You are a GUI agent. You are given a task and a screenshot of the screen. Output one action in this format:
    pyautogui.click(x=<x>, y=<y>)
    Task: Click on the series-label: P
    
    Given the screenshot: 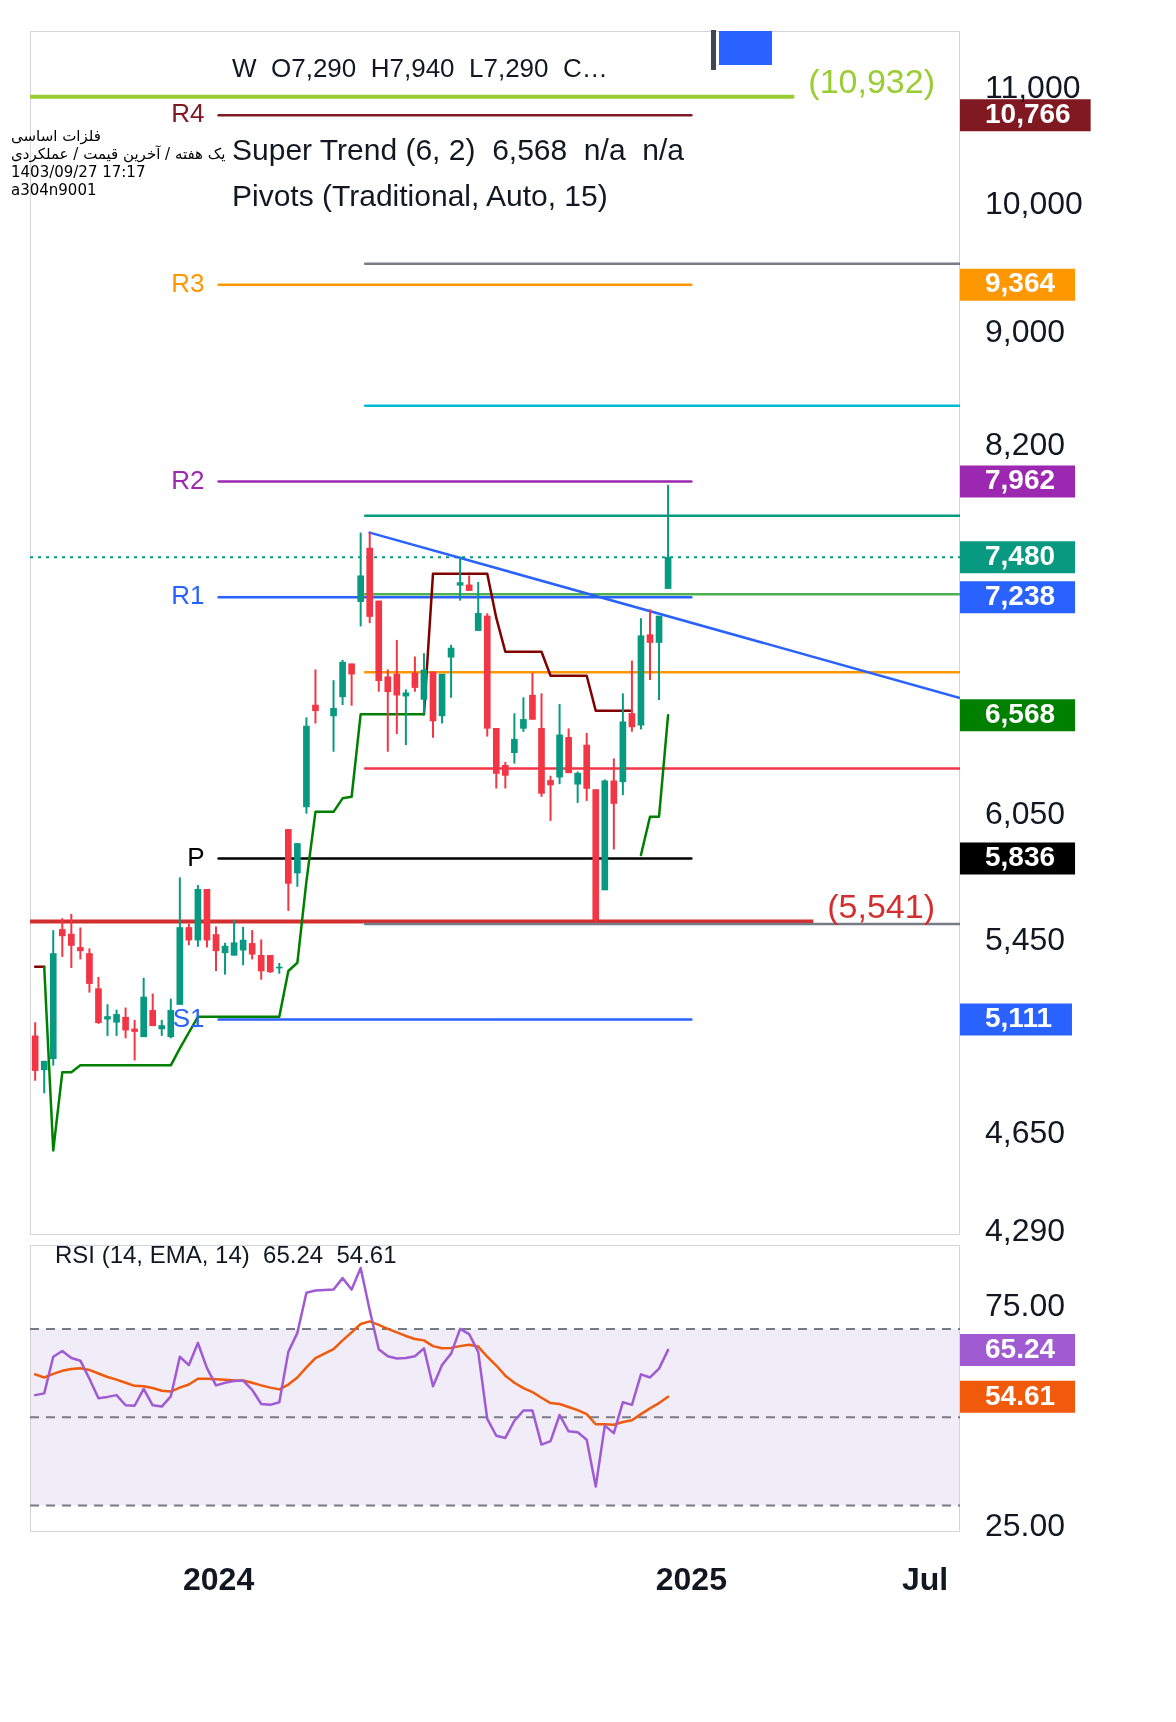 What is the action you would take?
    pyautogui.click(x=196, y=856)
    